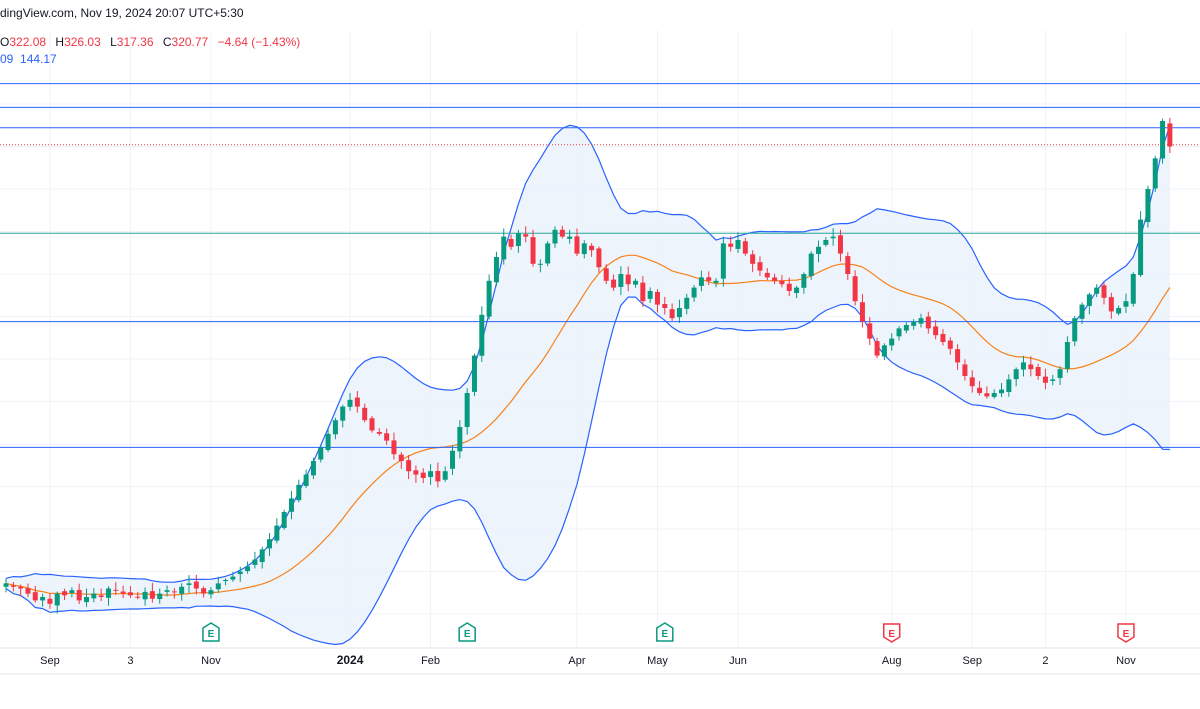  I want to click on bollinger-legend: 09 144.17, so click(28, 59).